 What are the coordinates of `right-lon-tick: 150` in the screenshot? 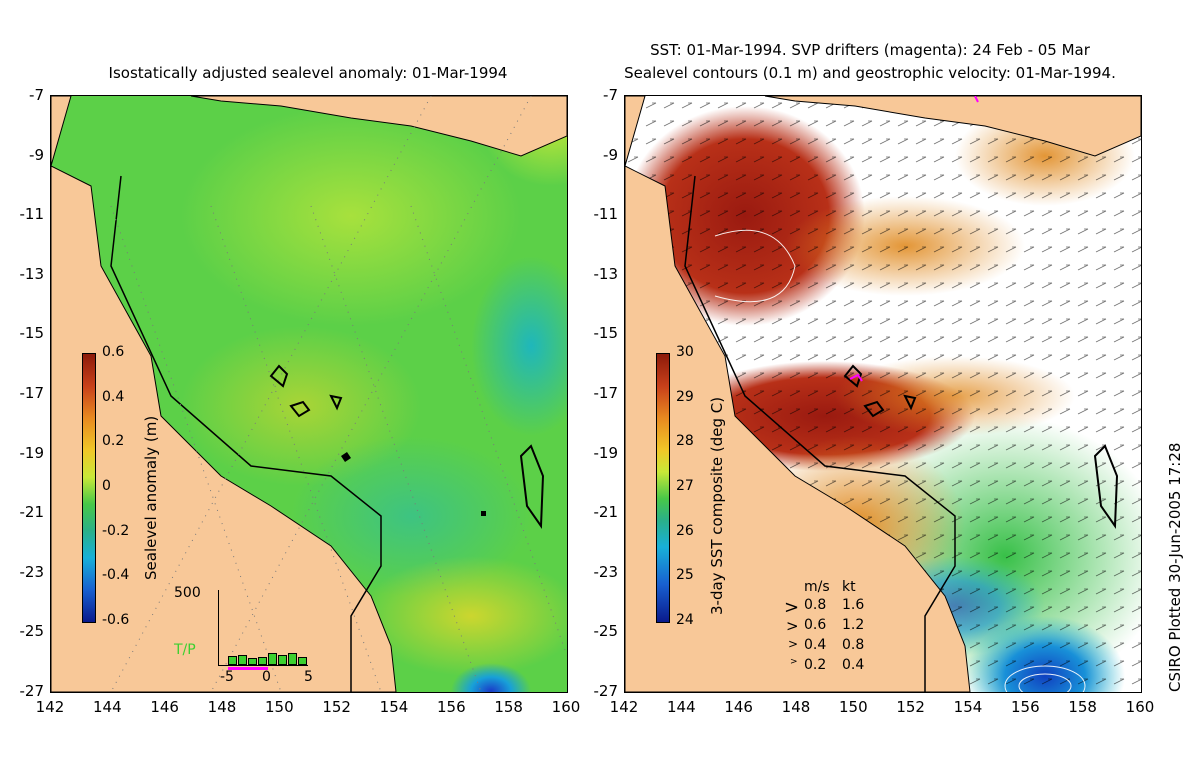 It's located at (853, 707).